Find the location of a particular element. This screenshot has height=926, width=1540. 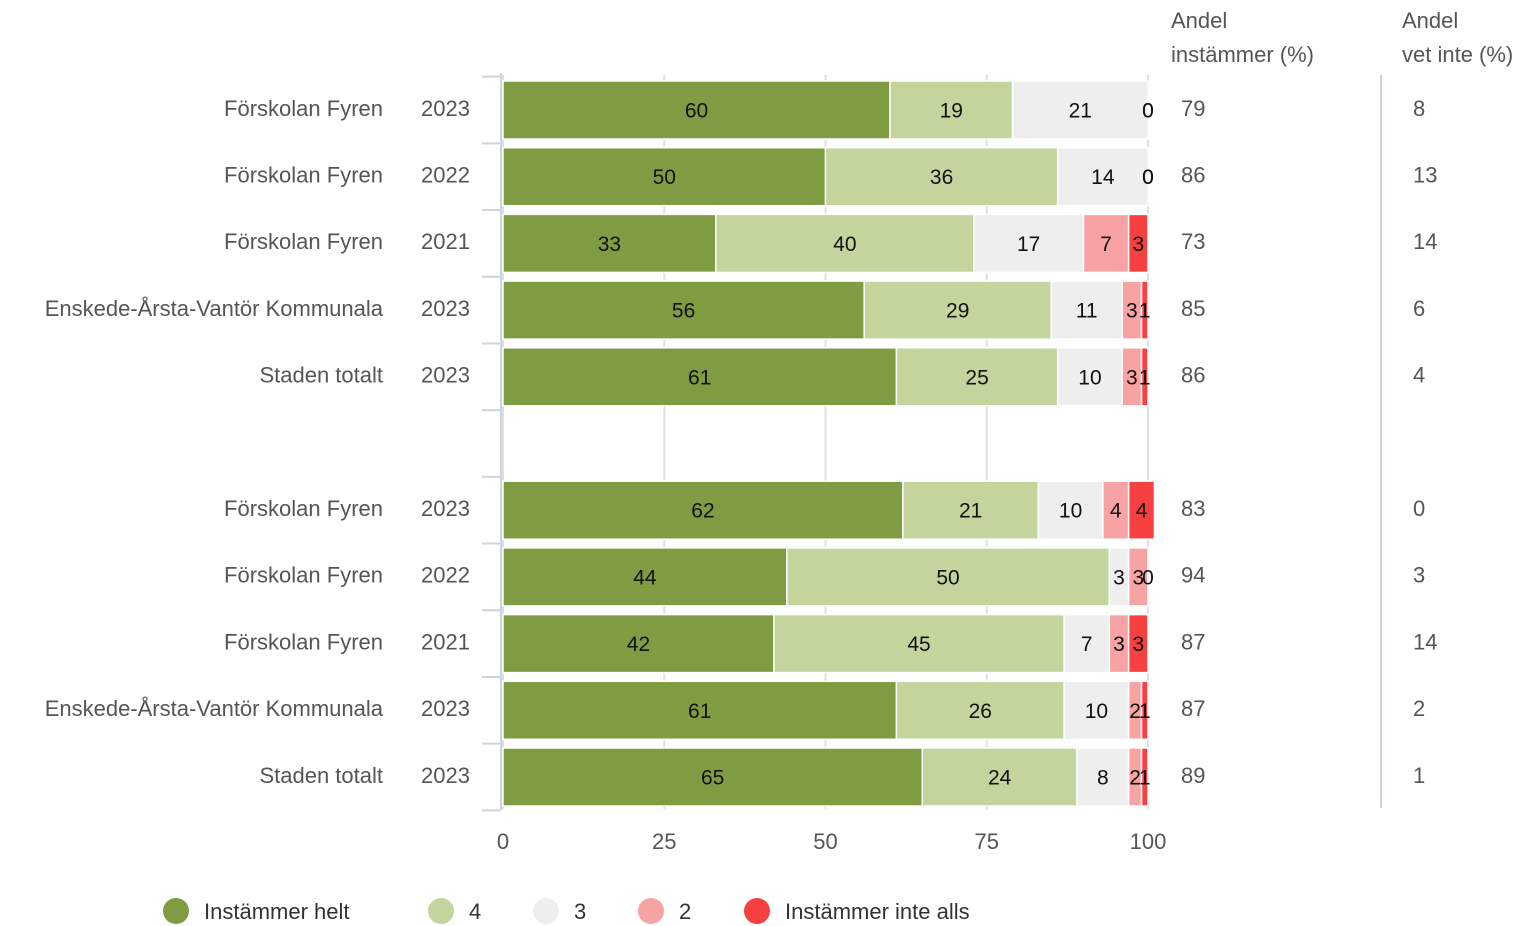

data-label: 36 is located at coordinates (941, 177).